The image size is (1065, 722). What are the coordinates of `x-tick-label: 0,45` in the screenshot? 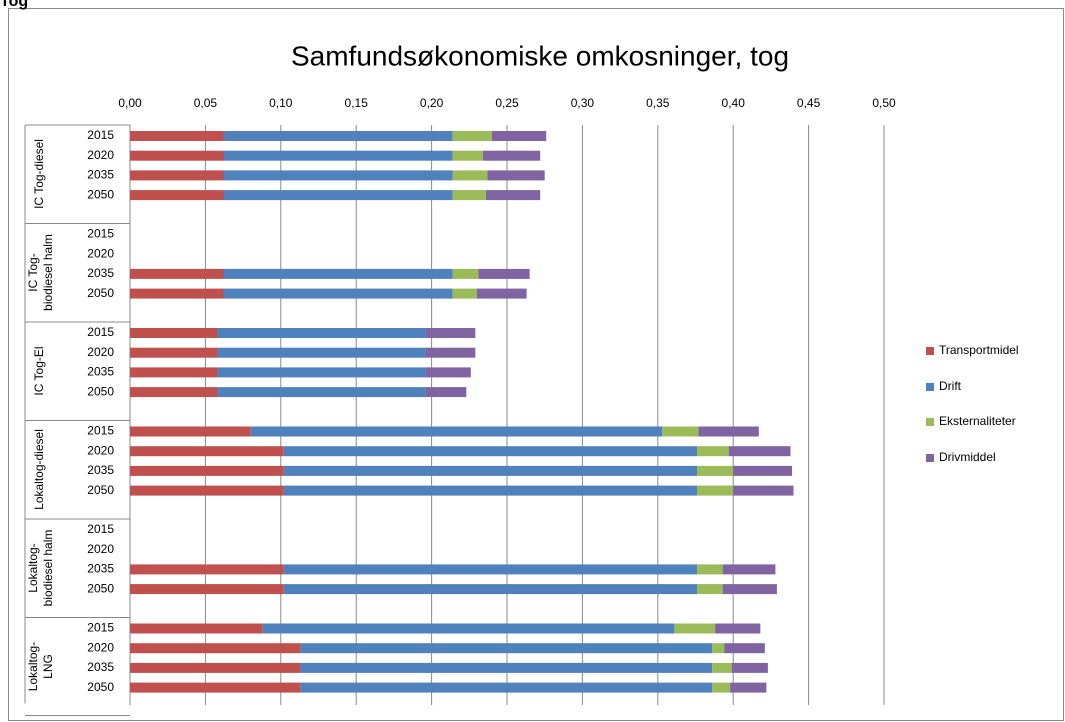 It's located at (809, 103).